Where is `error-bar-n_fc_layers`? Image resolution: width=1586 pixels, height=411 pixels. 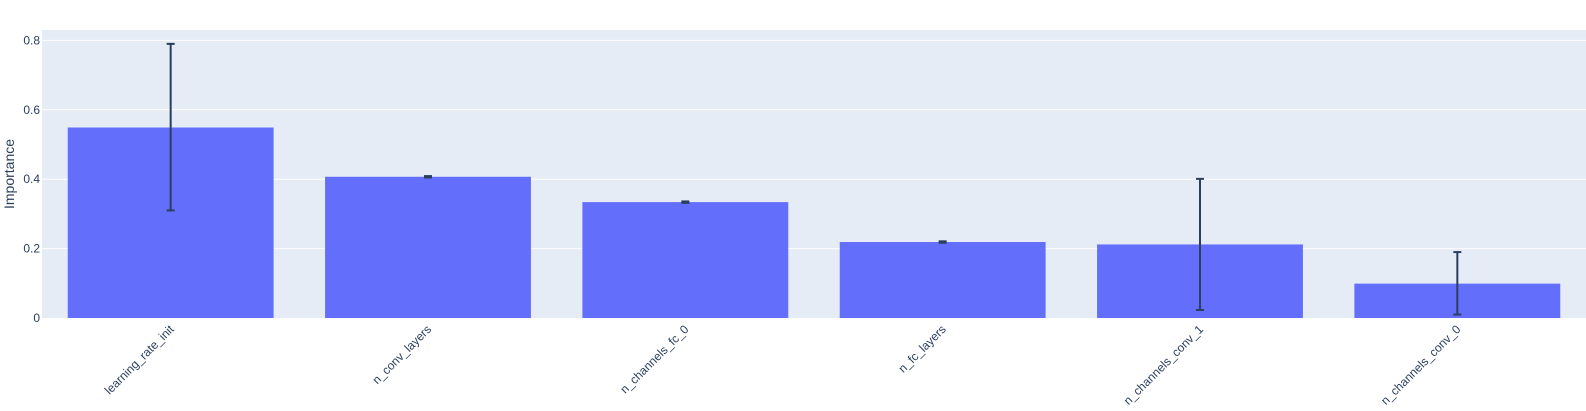
error-bar-n_fc_layers is located at coordinates (942, 242).